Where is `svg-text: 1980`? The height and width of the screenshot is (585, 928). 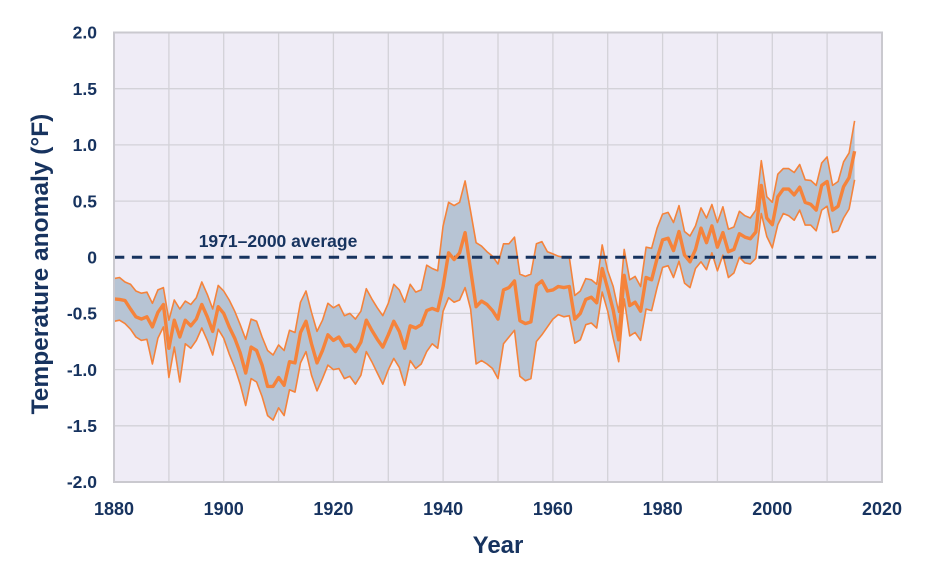 svg-text: 1980 is located at coordinates (663, 509).